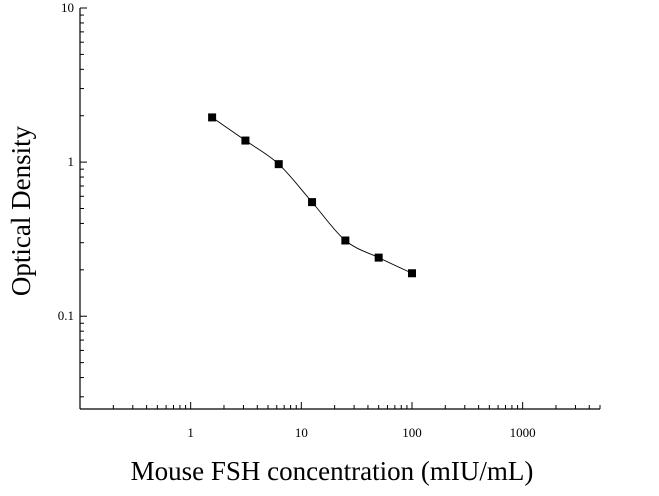 The height and width of the screenshot is (496, 659). Describe the element at coordinates (523, 432) in the screenshot. I see `x-tick-label: 1000` at that location.